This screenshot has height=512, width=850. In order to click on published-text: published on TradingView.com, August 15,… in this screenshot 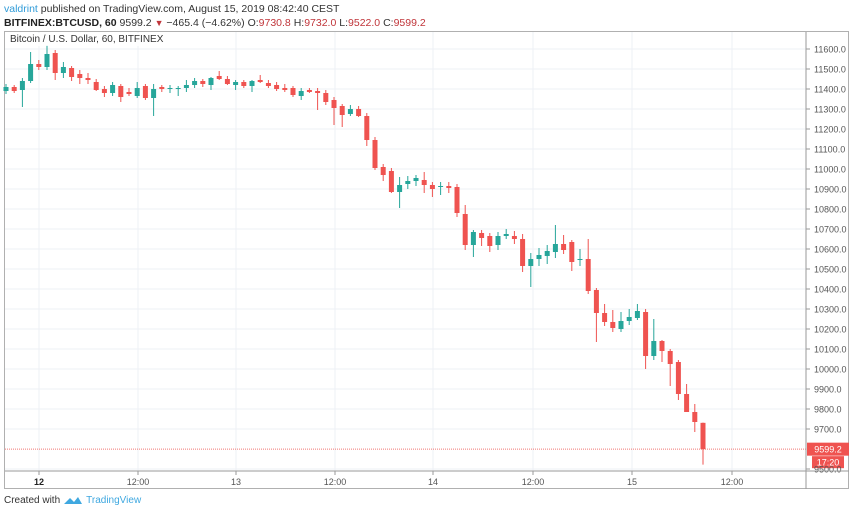, I will do `click(188, 9)`.